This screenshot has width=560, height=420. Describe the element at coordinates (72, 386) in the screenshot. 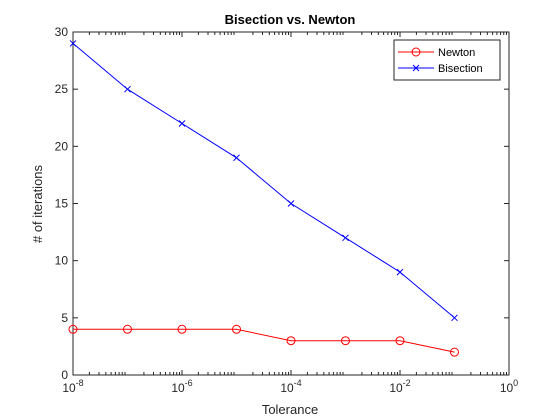

I see `x-tick-label: 10⁻⁸` at that location.